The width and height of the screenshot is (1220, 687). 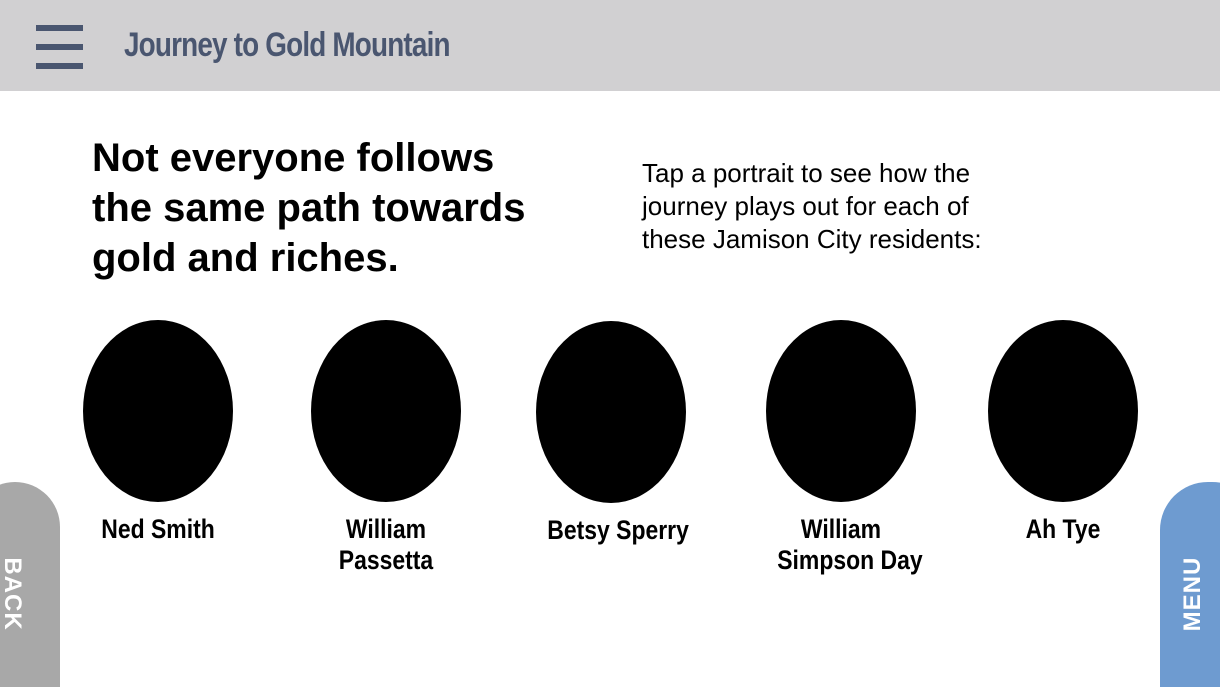 What do you see at coordinates (293, 158) in the screenshot?
I see `headline-line: Not everyone follows` at bounding box center [293, 158].